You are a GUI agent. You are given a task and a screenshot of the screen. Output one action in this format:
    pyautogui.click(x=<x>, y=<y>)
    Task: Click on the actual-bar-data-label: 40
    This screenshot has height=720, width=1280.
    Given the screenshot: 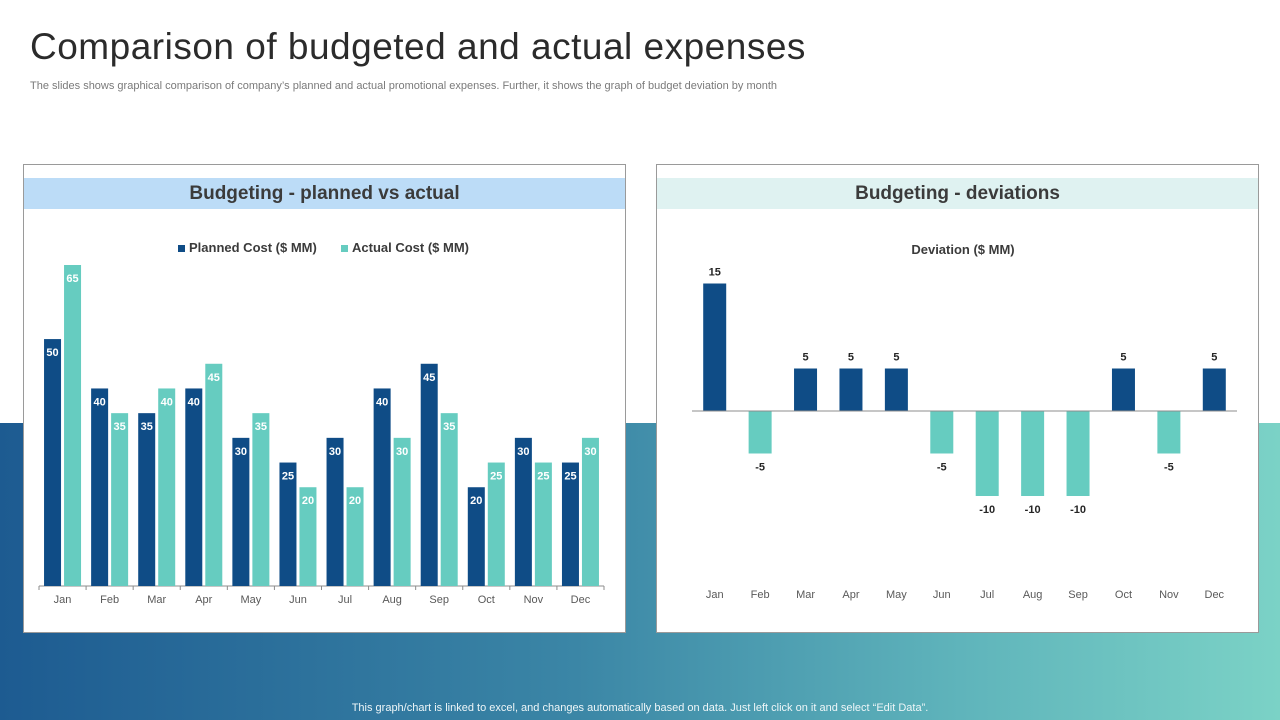 What is the action you would take?
    pyautogui.click(x=167, y=402)
    